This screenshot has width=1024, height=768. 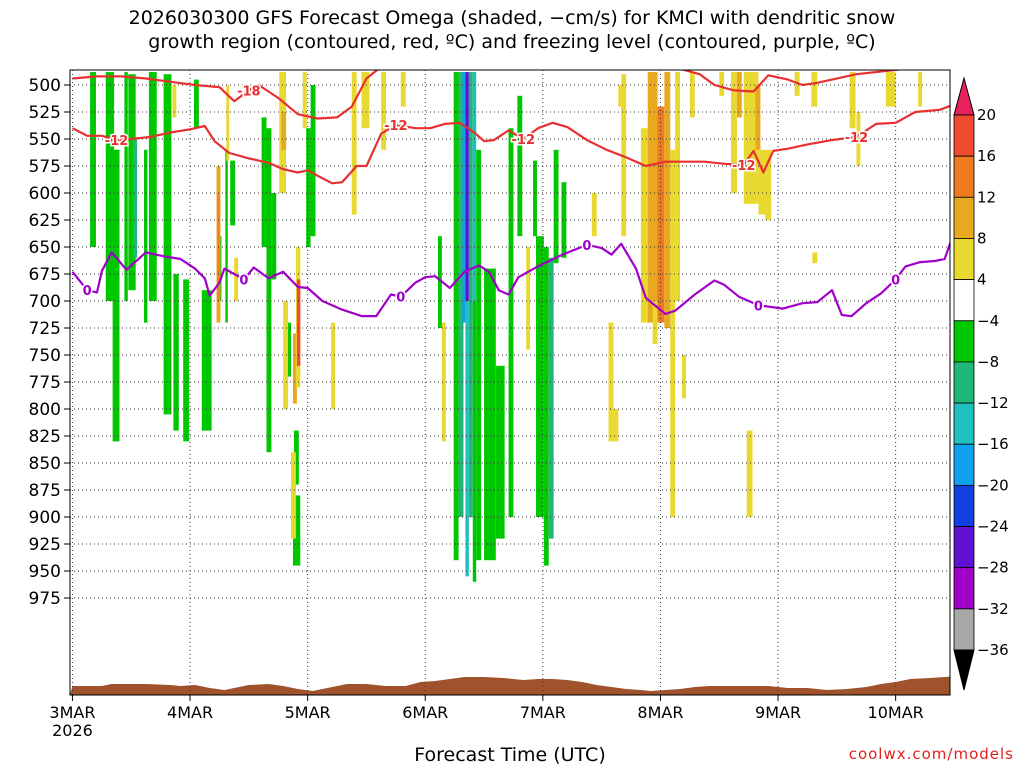 I want to click on colorbar-label: −36, so click(x=993, y=650).